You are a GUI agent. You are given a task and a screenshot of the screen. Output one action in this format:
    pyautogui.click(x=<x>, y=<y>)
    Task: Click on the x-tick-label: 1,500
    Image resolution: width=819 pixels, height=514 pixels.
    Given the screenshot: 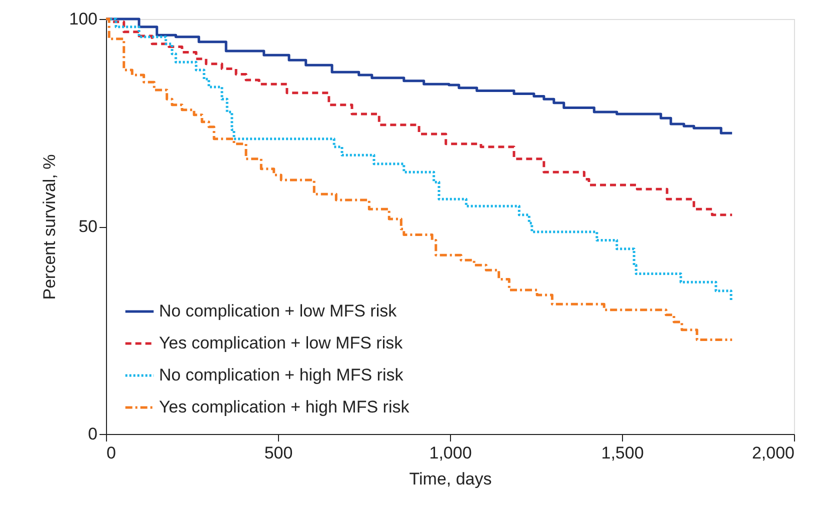 What is the action you would take?
    pyautogui.click(x=622, y=453)
    